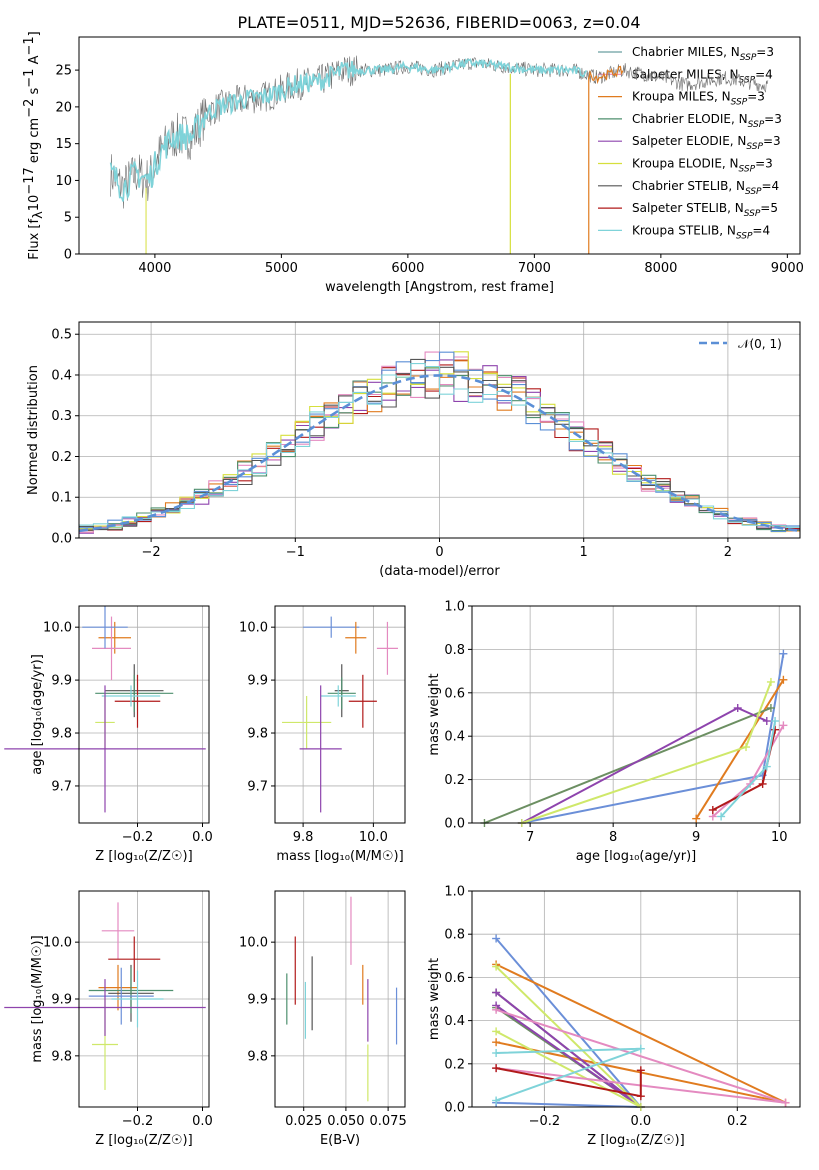 The width and height of the screenshot is (819, 1170). What do you see at coordinates (779, 837) in the screenshot?
I see `x-tick-label: 10` at bounding box center [779, 837].